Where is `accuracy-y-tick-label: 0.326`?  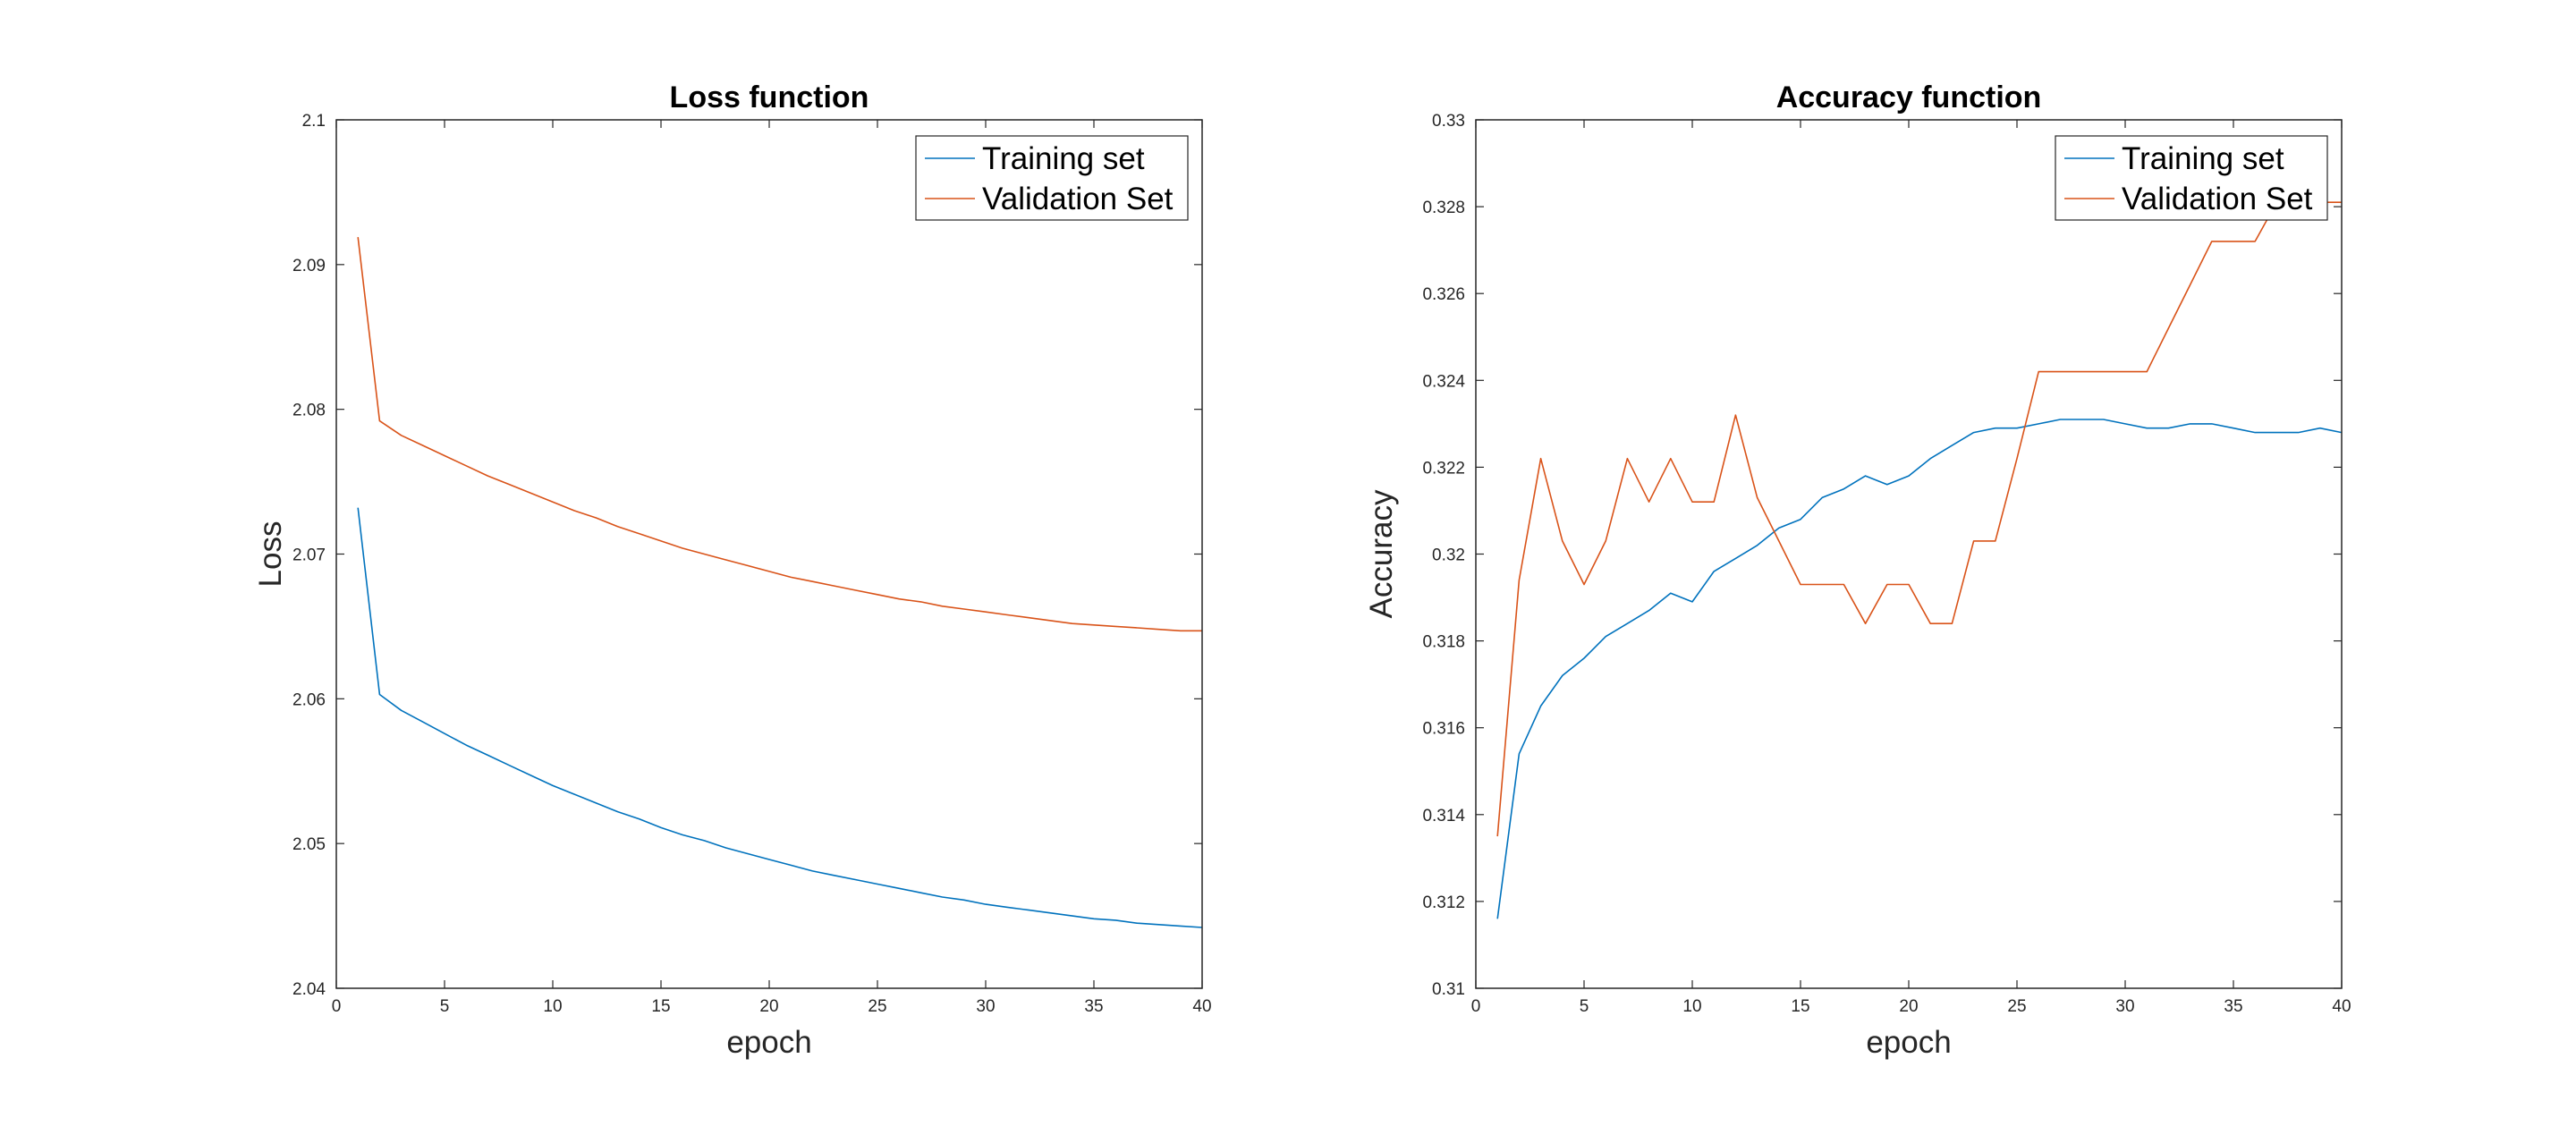 accuracy-y-tick-label: 0.326 is located at coordinates (1443, 294).